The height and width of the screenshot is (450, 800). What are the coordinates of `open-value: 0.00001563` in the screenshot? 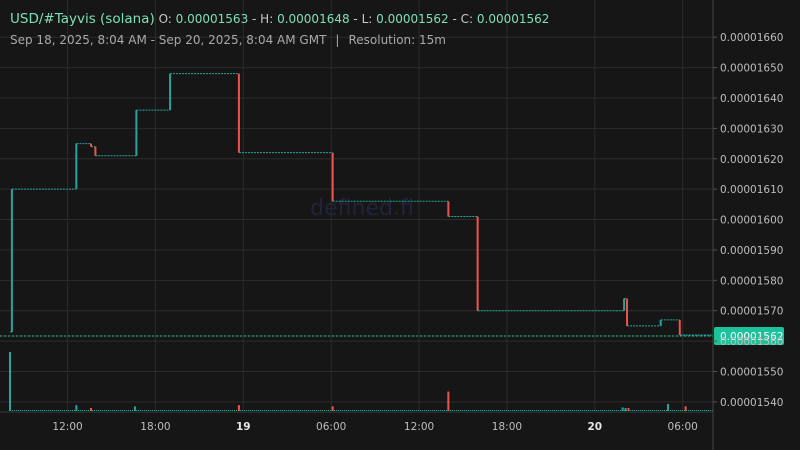 It's located at (212, 19).